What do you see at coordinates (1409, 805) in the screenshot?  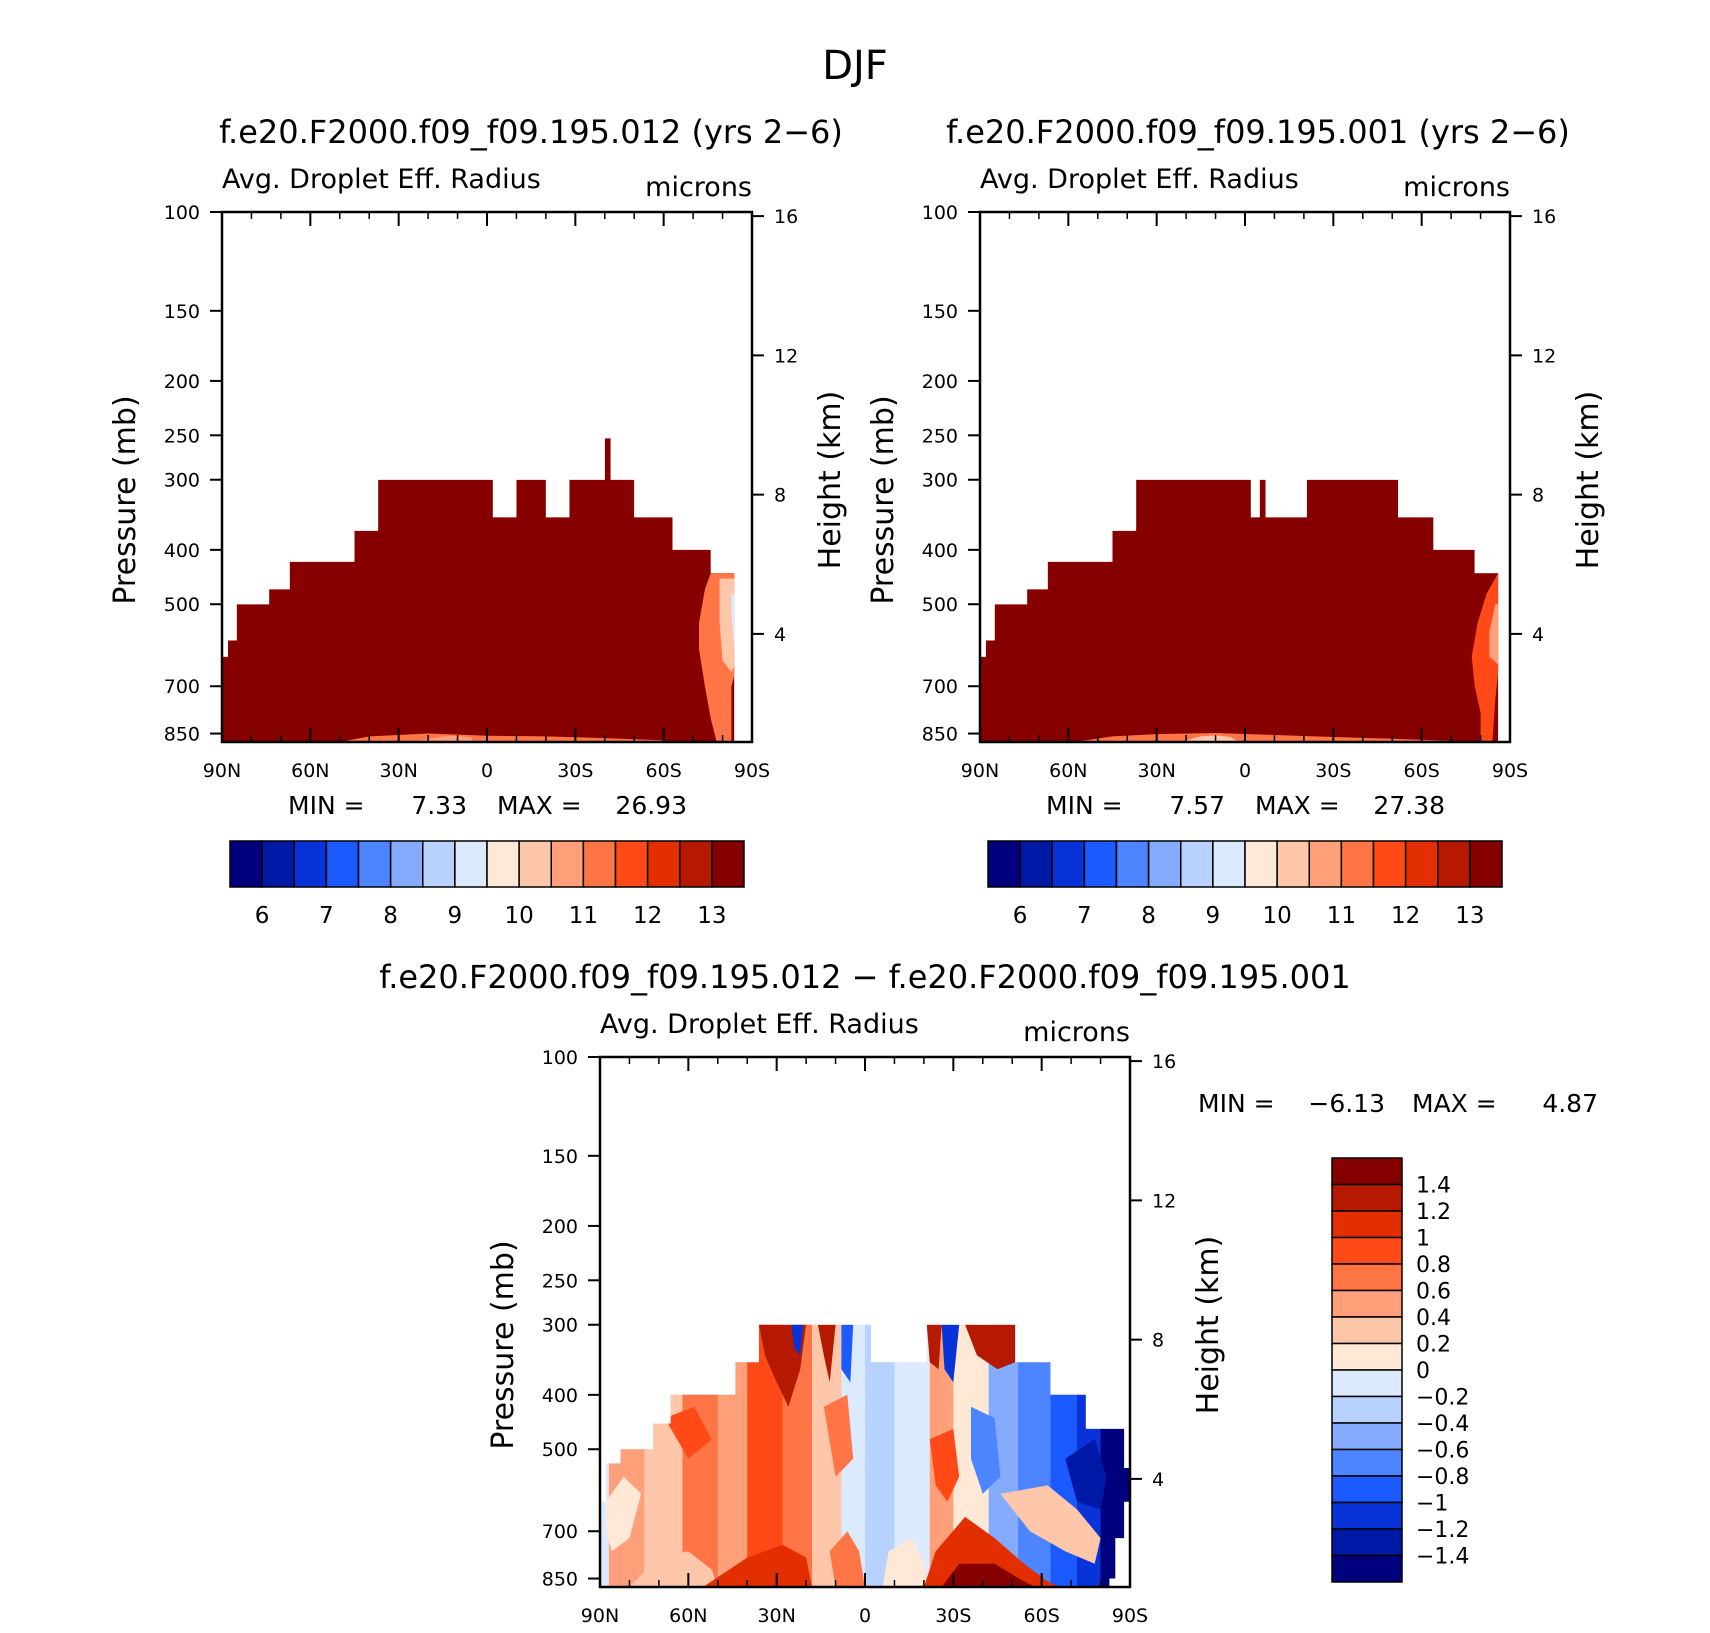 I see `max-value: 27.38` at bounding box center [1409, 805].